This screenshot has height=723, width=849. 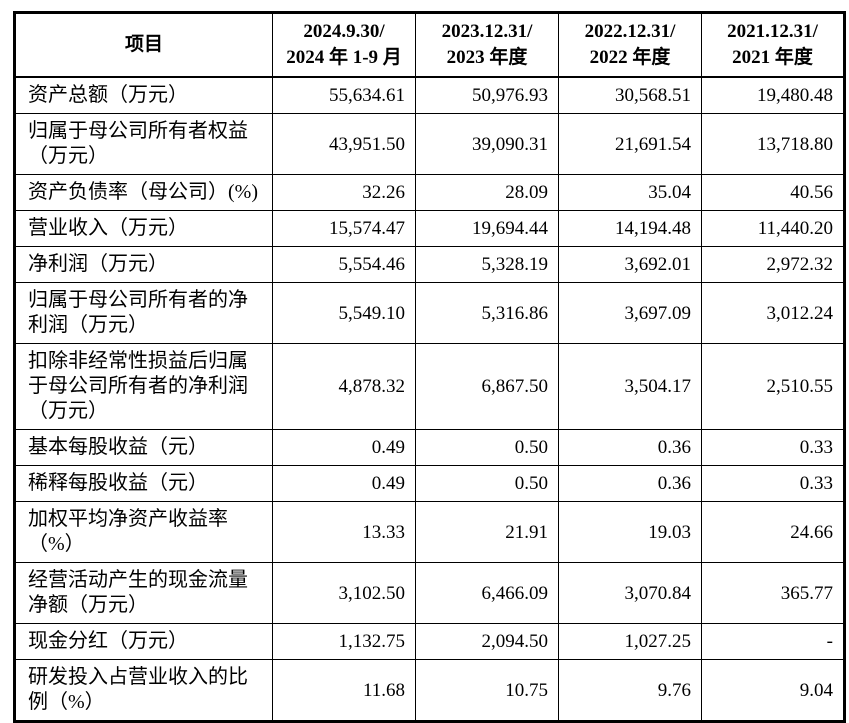 I want to click on value-cell: 5,554.46, so click(x=344, y=264).